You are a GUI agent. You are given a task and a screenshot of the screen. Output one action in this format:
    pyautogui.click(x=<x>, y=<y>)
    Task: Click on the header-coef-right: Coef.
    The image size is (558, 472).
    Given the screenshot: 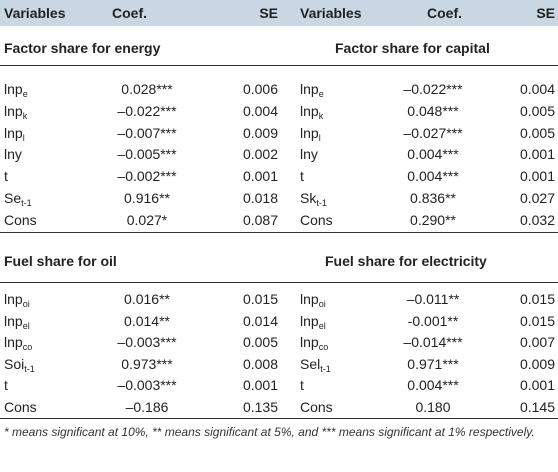 What is the action you would take?
    pyautogui.click(x=444, y=13)
    